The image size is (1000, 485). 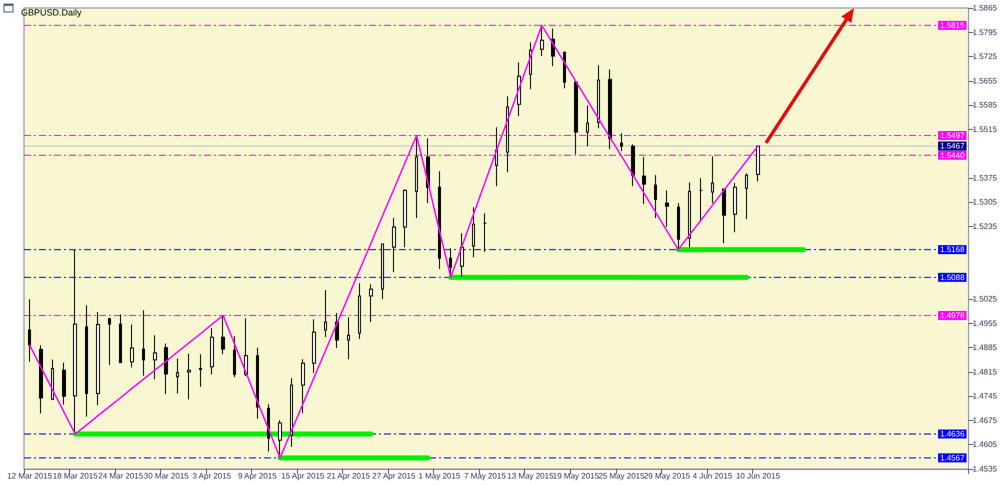 I want to click on x-tick-label: 4 Jun 2015, so click(x=712, y=476).